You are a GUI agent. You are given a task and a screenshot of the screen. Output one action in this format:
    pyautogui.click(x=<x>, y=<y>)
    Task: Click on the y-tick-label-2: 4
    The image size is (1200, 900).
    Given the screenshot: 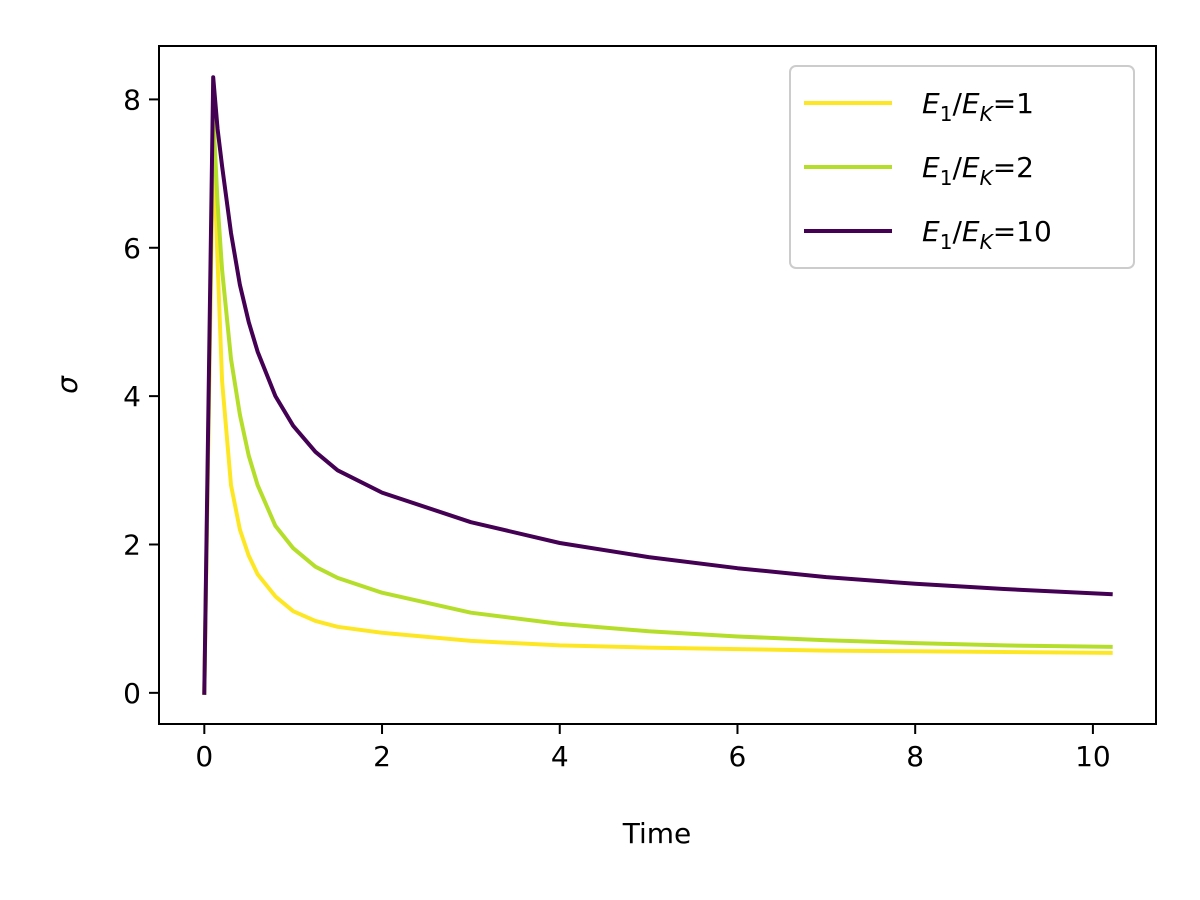 What is the action you would take?
    pyautogui.click(x=132, y=396)
    